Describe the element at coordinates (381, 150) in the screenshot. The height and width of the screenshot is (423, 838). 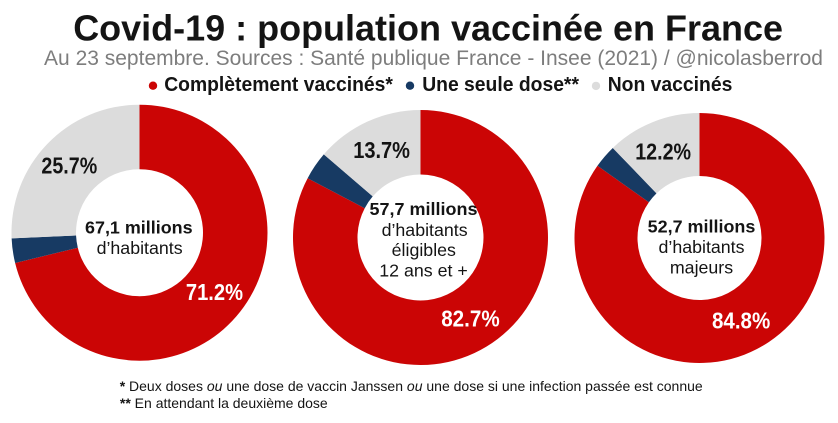
I see `svg-text: 13.7%` at that location.